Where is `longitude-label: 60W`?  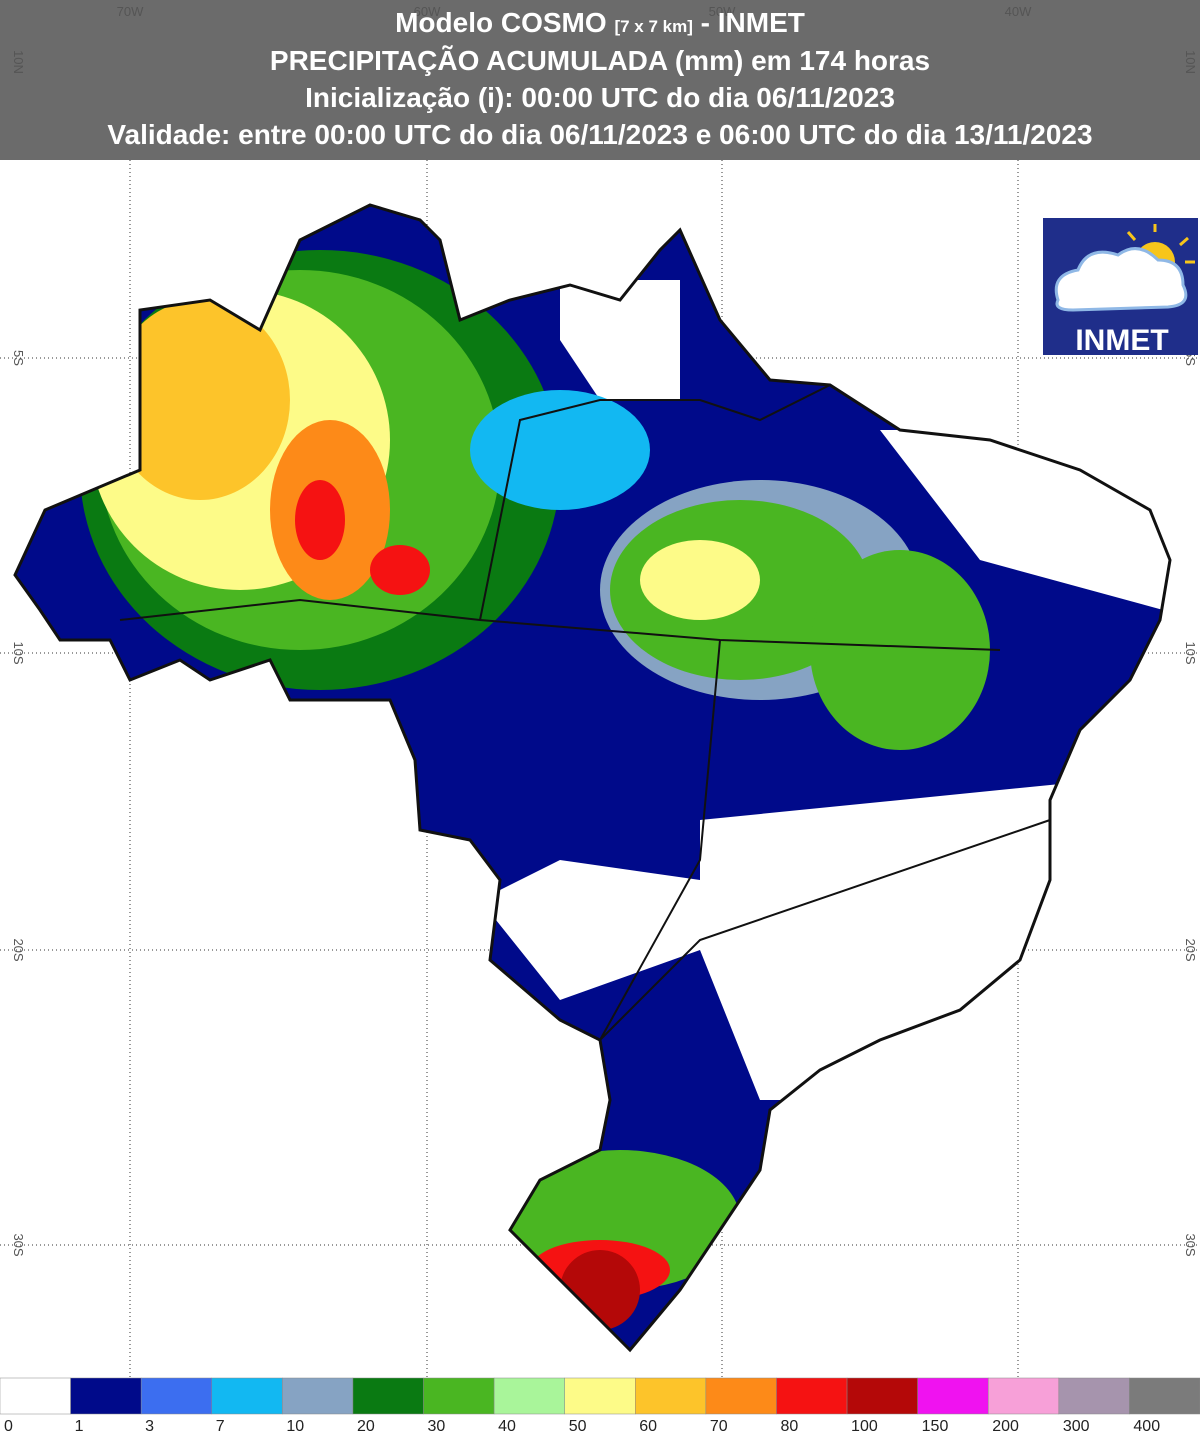
longitude-label: 60W is located at coordinates (427, 11).